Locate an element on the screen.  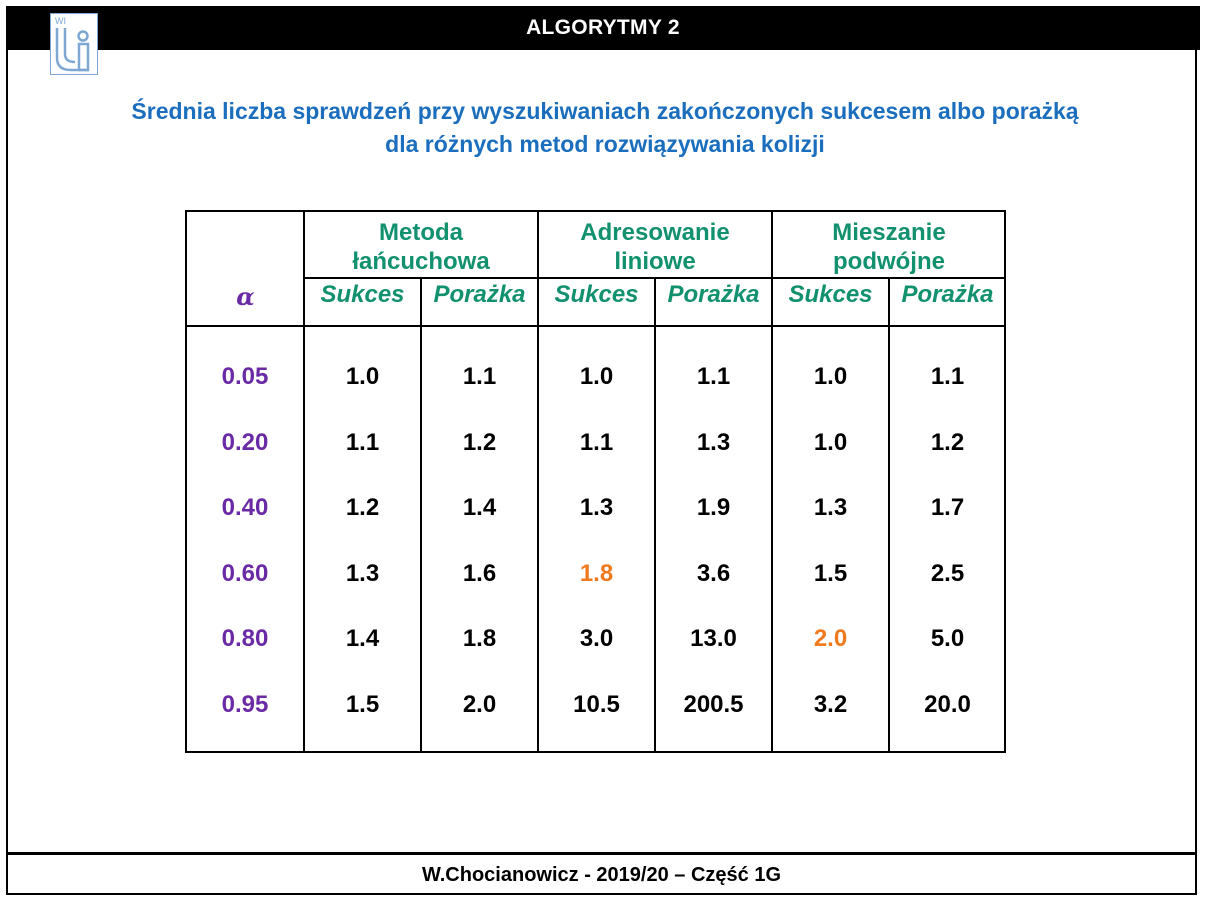
table-cell: 1.7 is located at coordinates (947, 507).